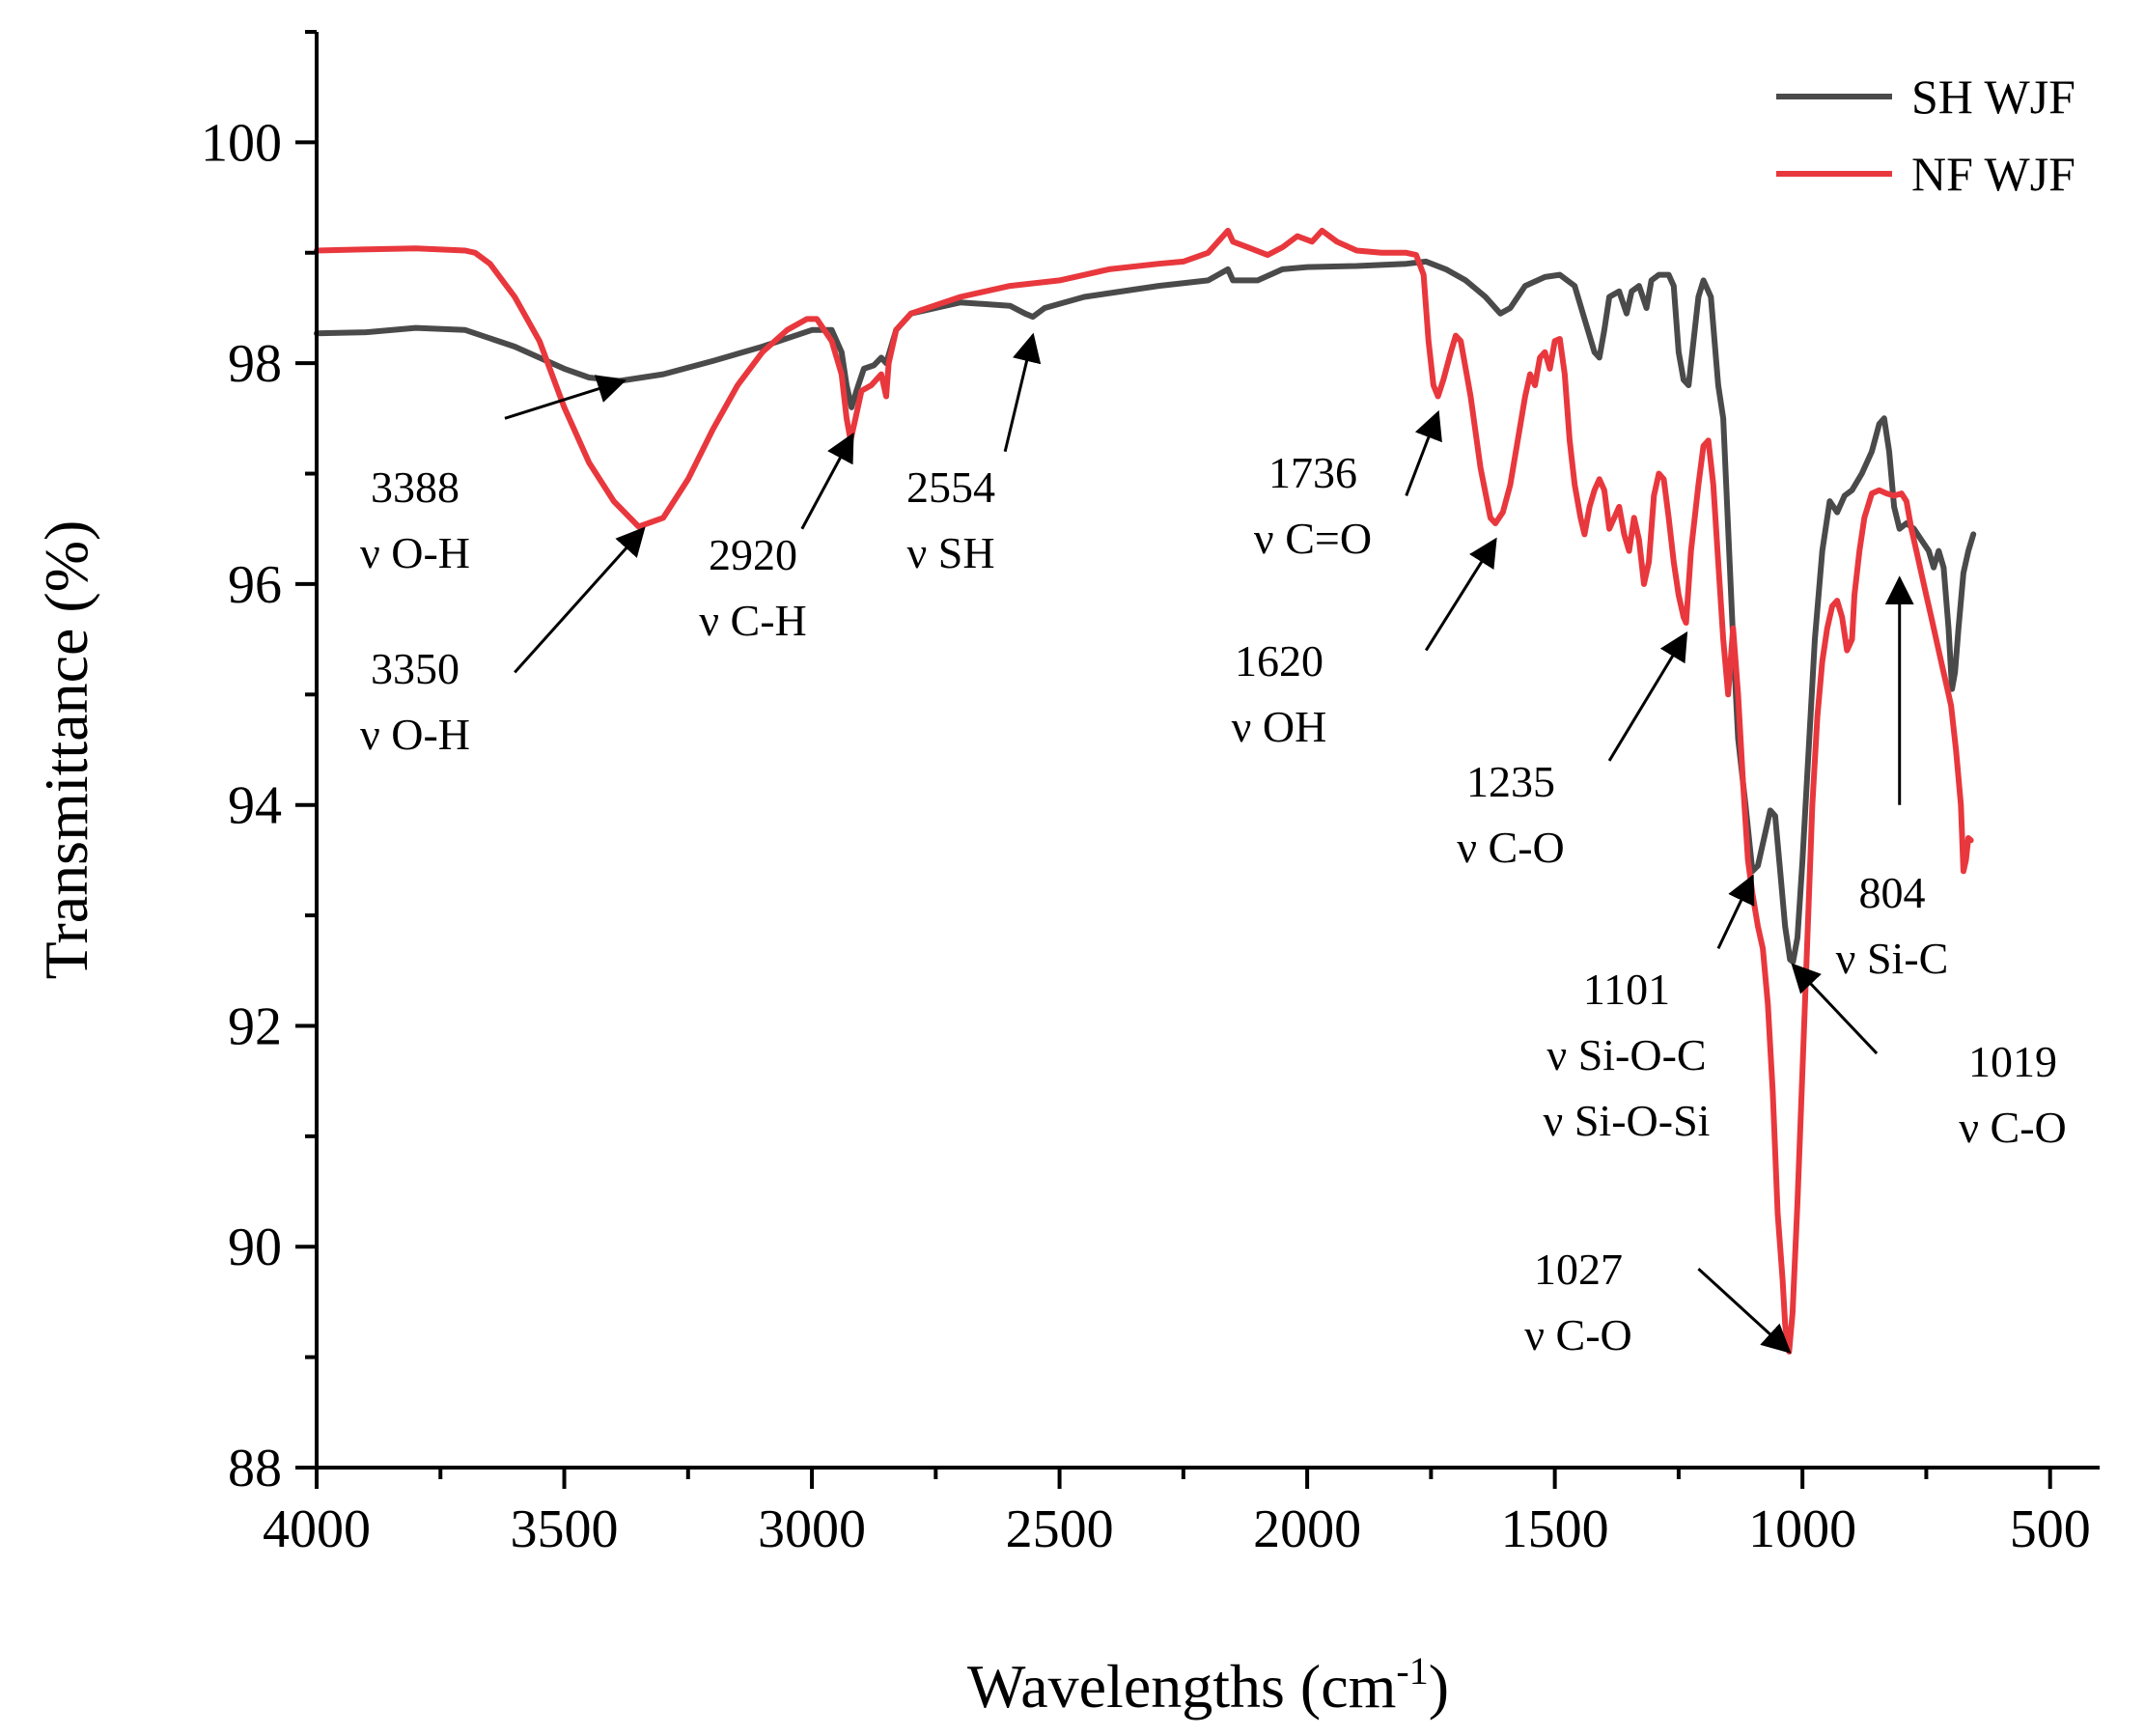 The height and width of the screenshot is (1736, 2145). I want to click on x-tick-label: 4000, so click(317, 1529).